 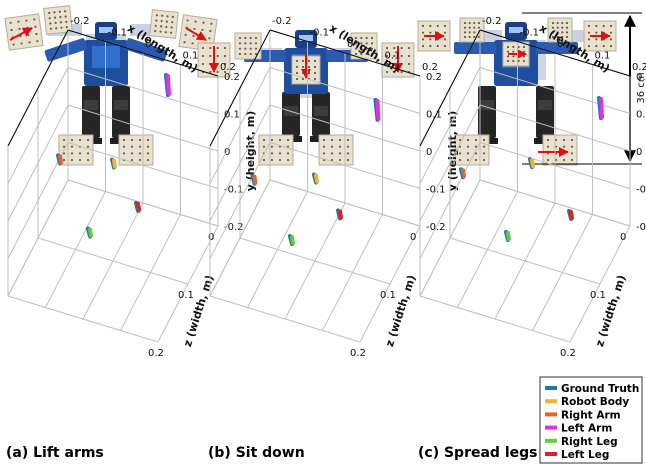 What do you see at coordinates (591, 415) in the screenshot?
I see `legend-entry: Right Arm` at bounding box center [591, 415].